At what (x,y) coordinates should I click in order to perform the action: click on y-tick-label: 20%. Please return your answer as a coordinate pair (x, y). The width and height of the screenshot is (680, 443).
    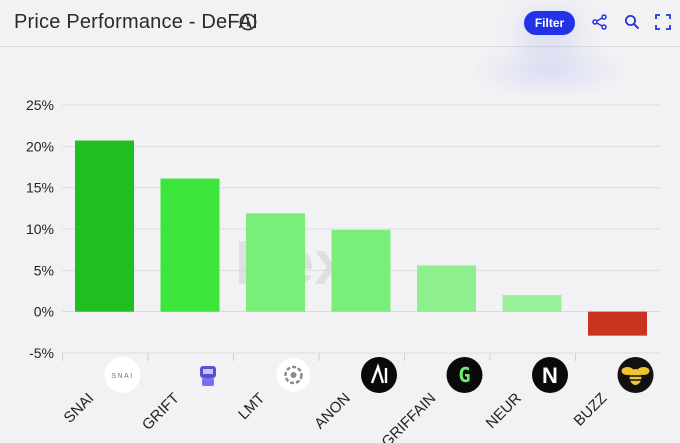
    Looking at the image, I should click on (40, 146).